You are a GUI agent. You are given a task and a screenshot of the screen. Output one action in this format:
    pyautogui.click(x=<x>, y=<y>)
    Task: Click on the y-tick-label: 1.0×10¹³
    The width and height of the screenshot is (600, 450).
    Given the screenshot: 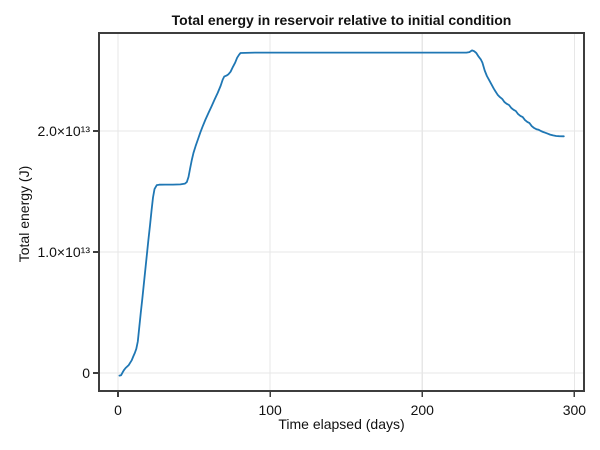 What is the action you would take?
    pyautogui.click(x=63, y=252)
    